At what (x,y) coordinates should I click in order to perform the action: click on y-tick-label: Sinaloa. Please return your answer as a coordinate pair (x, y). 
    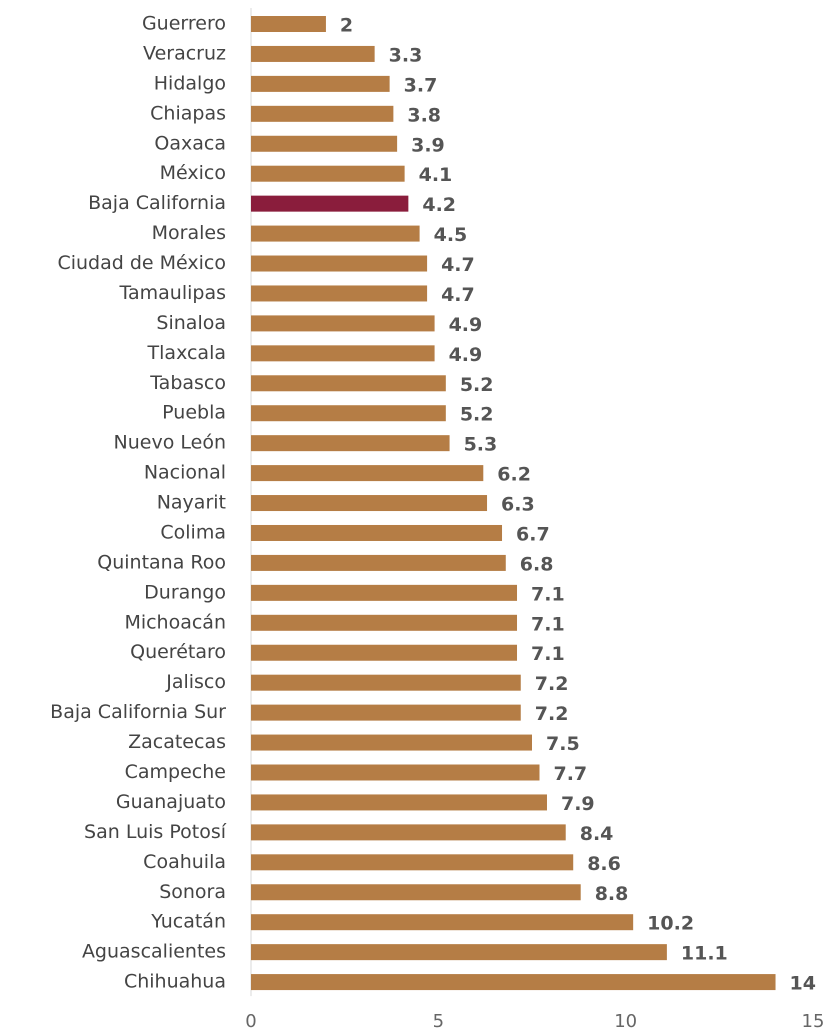
    Looking at the image, I should click on (191, 323).